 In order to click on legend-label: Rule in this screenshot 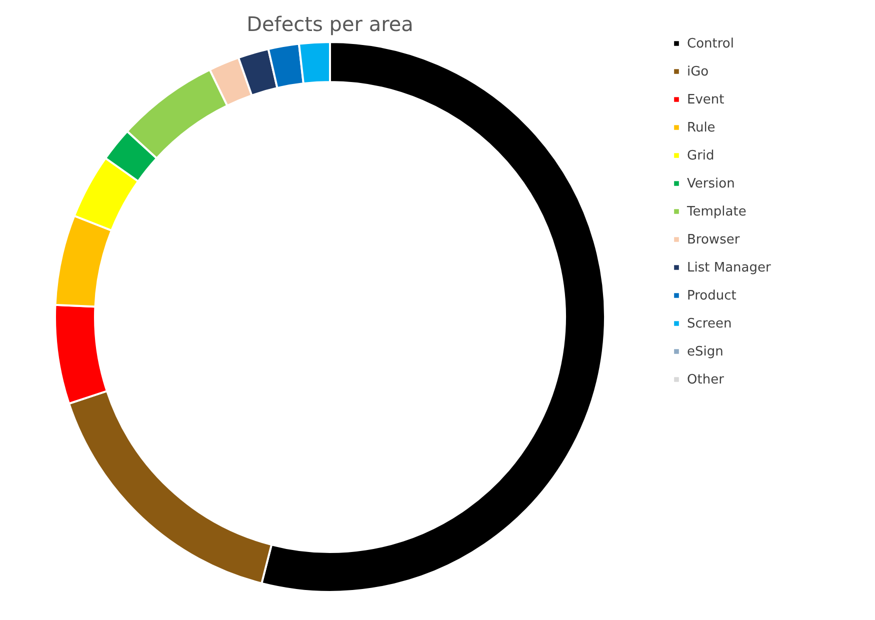, I will do `click(701, 128)`.